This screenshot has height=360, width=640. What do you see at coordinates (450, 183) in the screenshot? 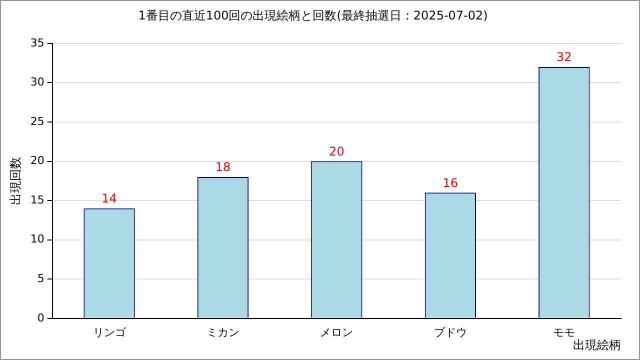
I see `data-label: 16` at bounding box center [450, 183].